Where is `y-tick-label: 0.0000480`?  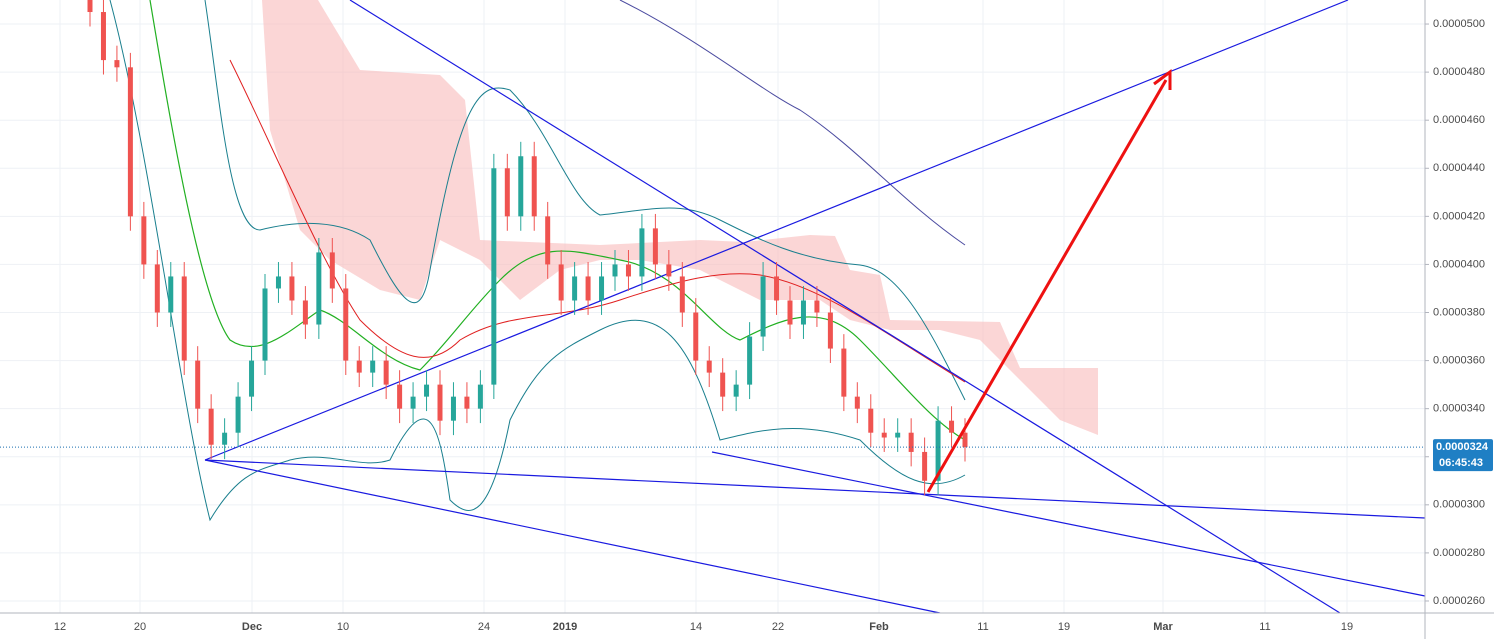 y-tick-label: 0.0000480 is located at coordinates (1459, 72).